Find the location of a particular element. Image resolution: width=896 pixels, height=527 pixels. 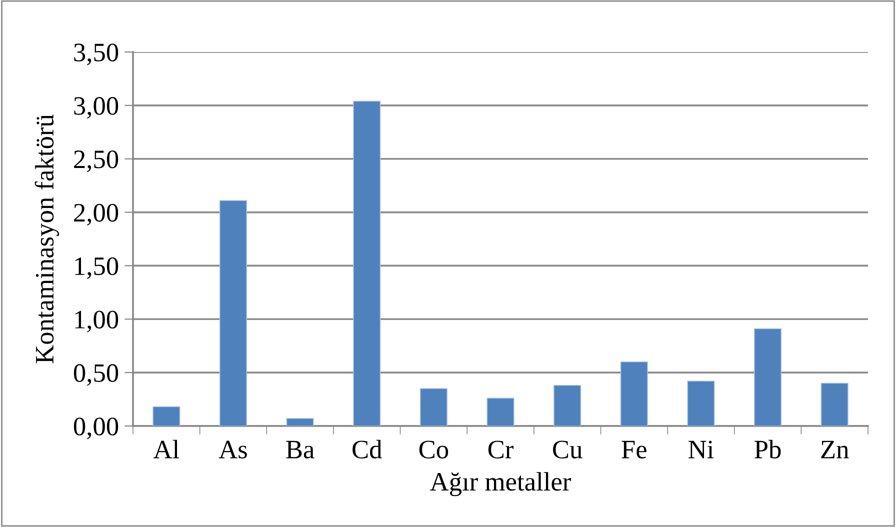

x-tick-label: Ba is located at coordinates (300, 449).